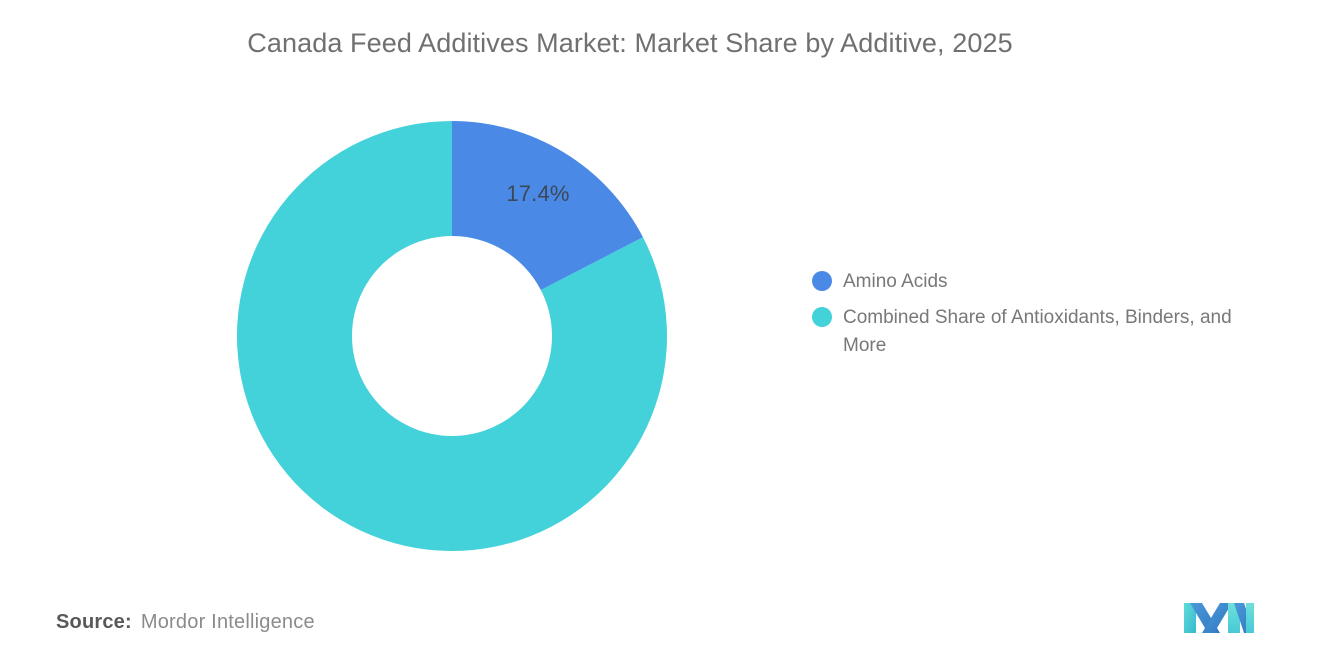 This screenshot has height=665, width=1320. Describe the element at coordinates (1219, 618) in the screenshot. I see `mordor-intelligence-logo-icon` at that location.